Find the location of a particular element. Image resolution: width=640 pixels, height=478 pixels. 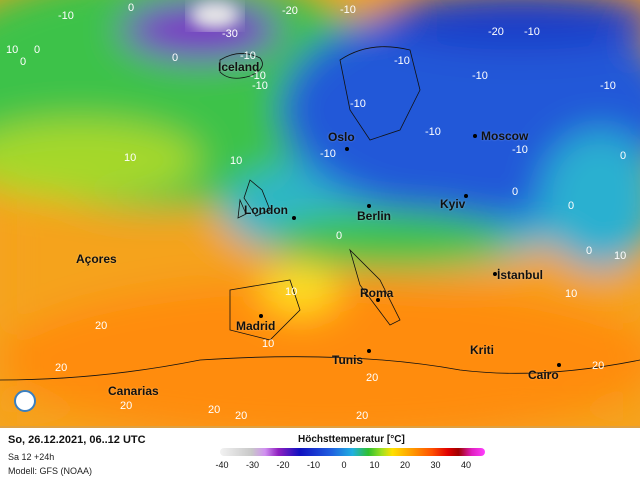

city-label: London is located at coordinates (266, 210).